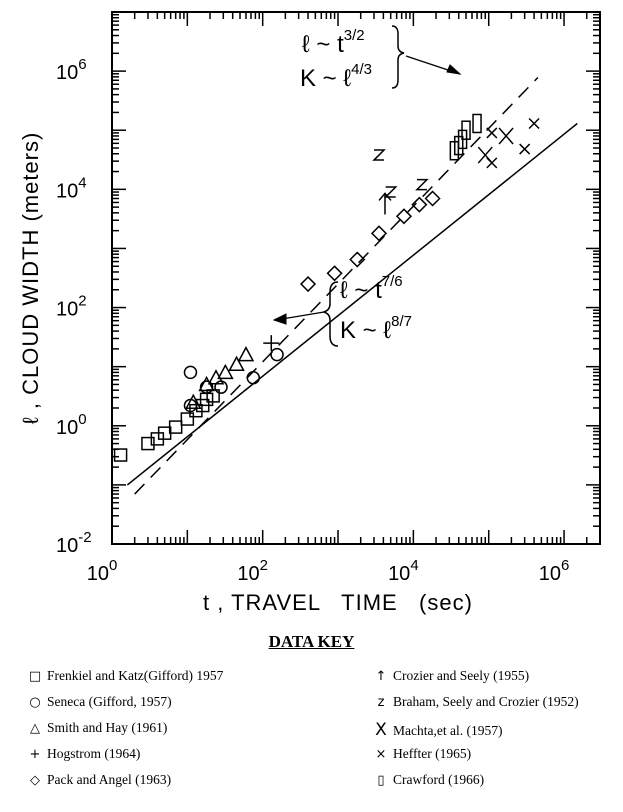 The image size is (623, 812). What do you see at coordinates (381, 676) in the screenshot?
I see `arrow-up-icon: ↑` at bounding box center [381, 676].